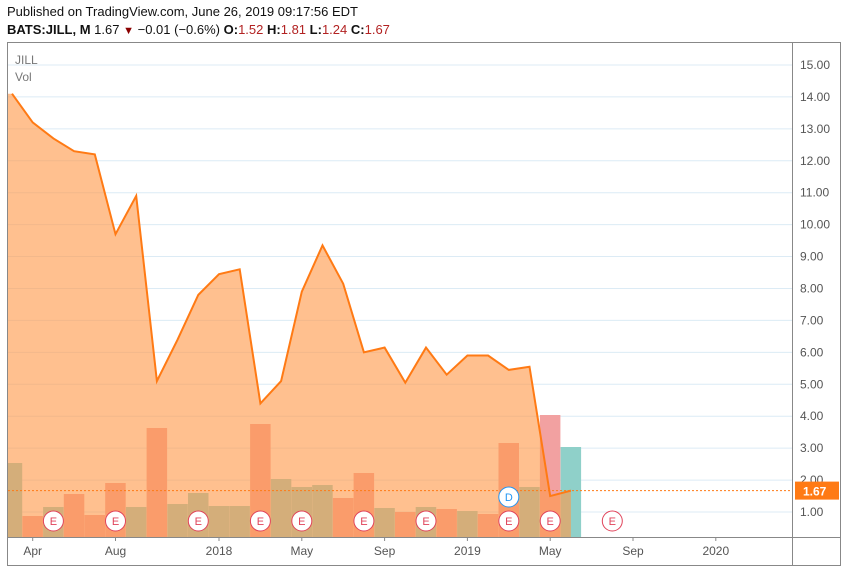 This screenshot has width=846, height=572. Describe the element at coordinates (32, 551) in the screenshot. I see `x-tick-label: Apr` at that location.